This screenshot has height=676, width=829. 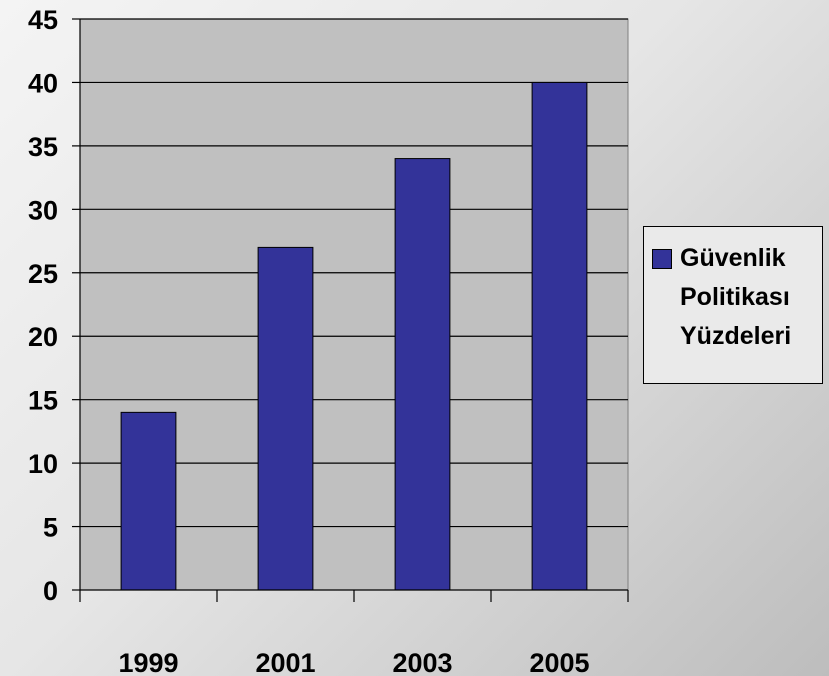 I want to click on legend: Güvenlik Politikası Yüzdeleri, so click(x=733, y=305).